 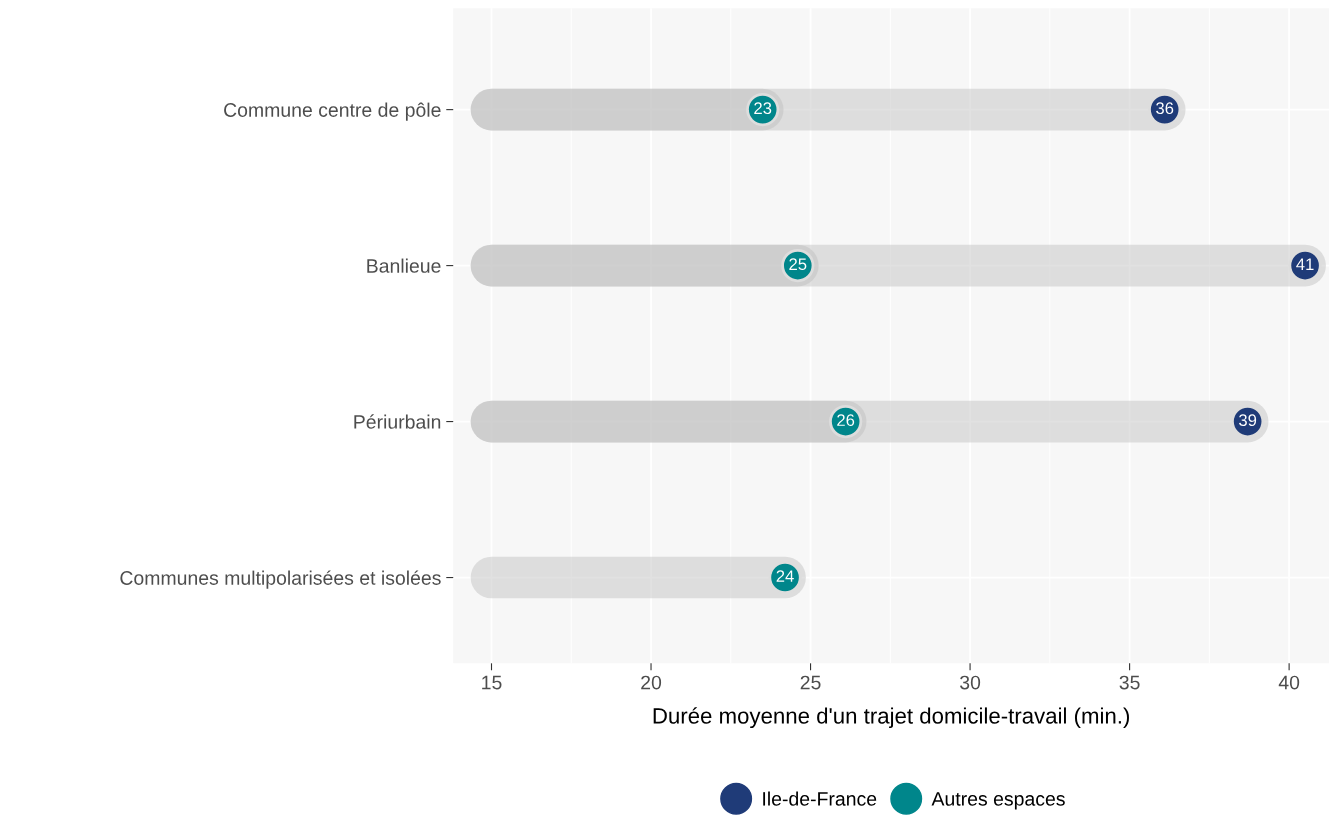 What do you see at coordinates (970, 682) in the screenshot?
I see `x-tick-label: 30` at bounding box center [970, 682].